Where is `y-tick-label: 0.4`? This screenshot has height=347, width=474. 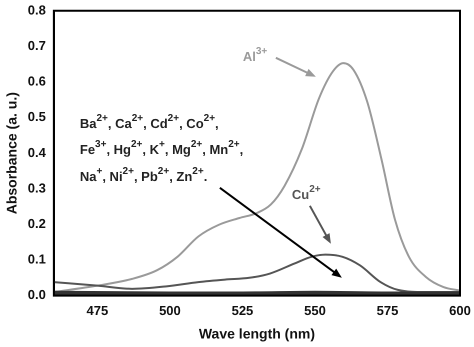 y-tick-label: 0.4 is located at coordinates (37, 152).